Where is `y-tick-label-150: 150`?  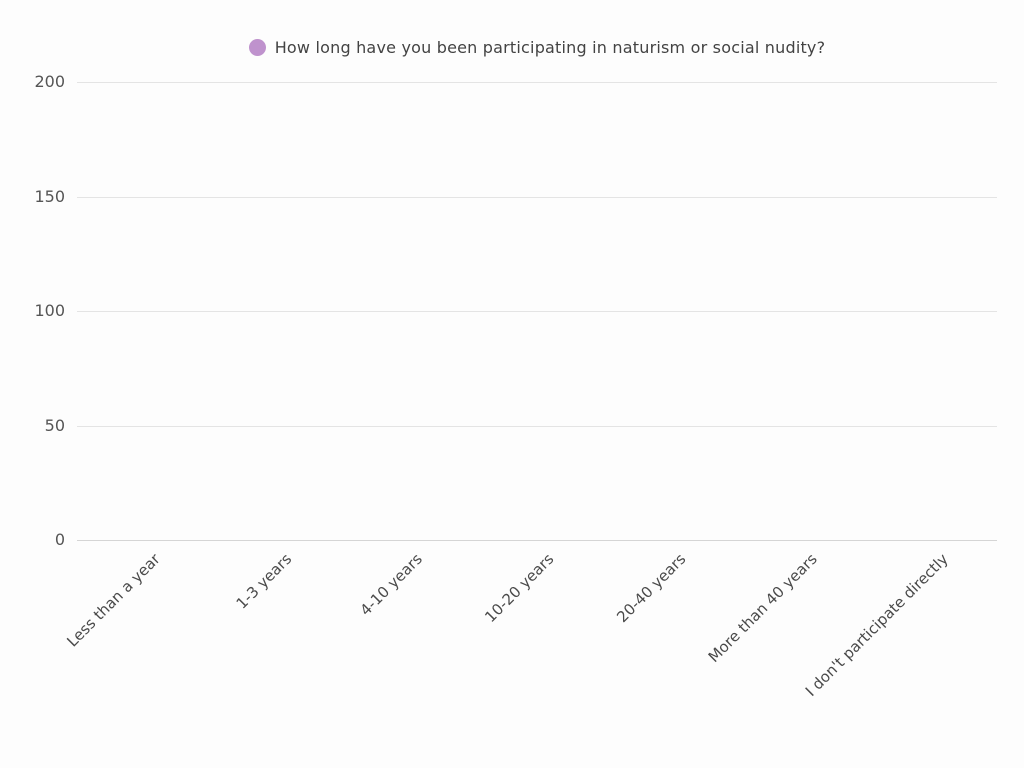 y-tick-label-150: 150 is located at coordinates (49, 196).